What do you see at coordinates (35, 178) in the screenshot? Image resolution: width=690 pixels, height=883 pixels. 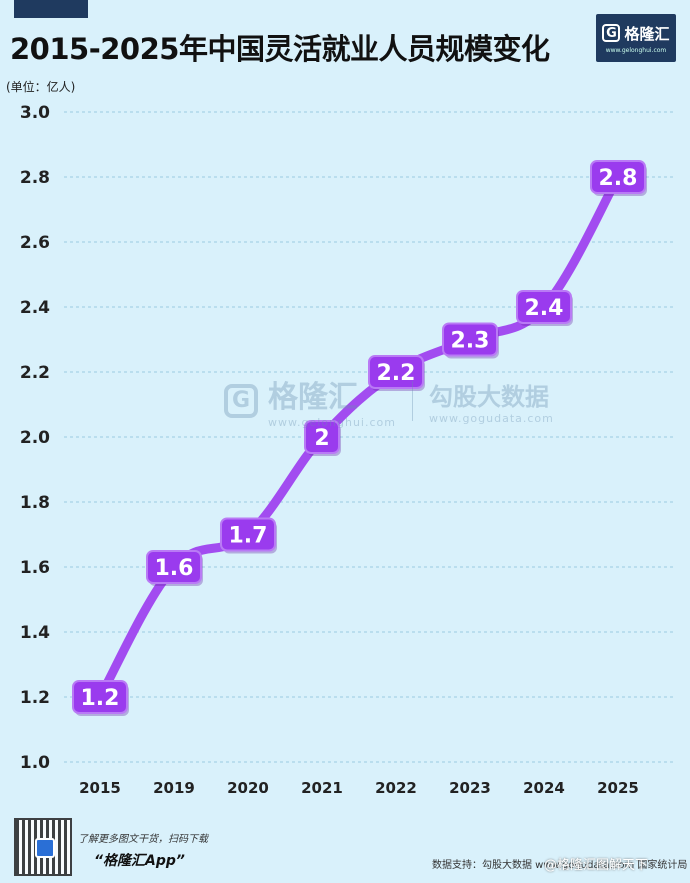 I see `y-tick-label: 2.8` at bounding box center [35, 178].